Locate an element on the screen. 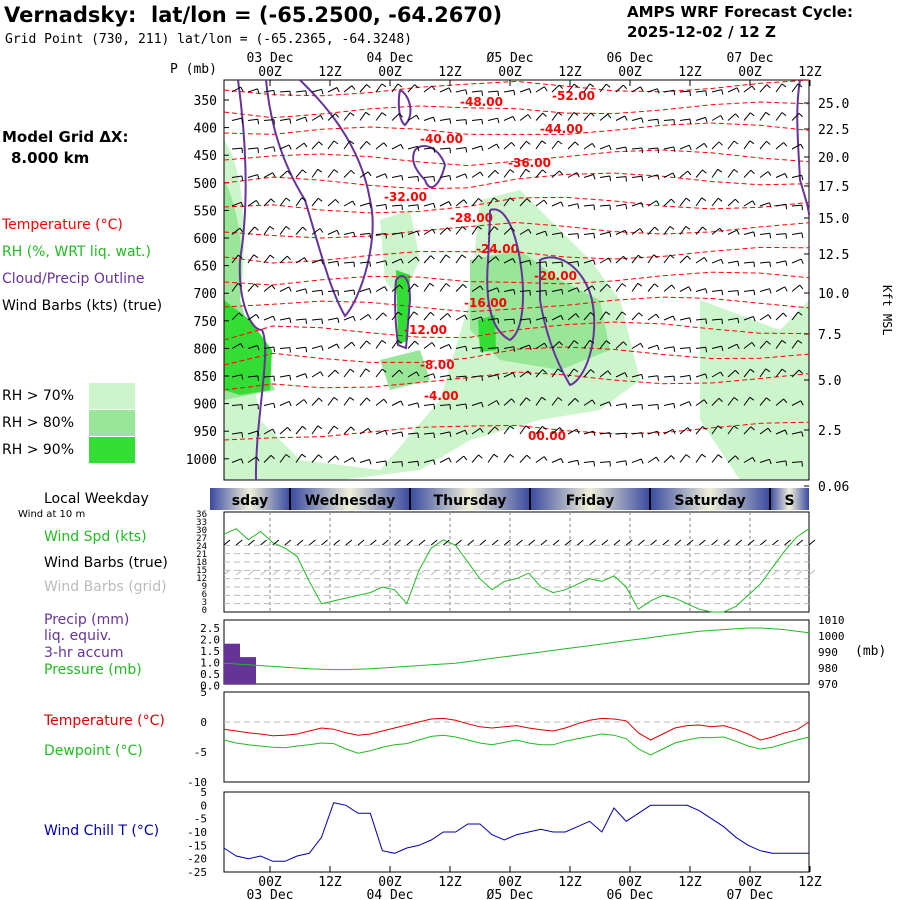 The width and height of the screenshot is (900, 900). legend-wind-speed: Wind Spd (kts) is located at coordinates (95, 537).